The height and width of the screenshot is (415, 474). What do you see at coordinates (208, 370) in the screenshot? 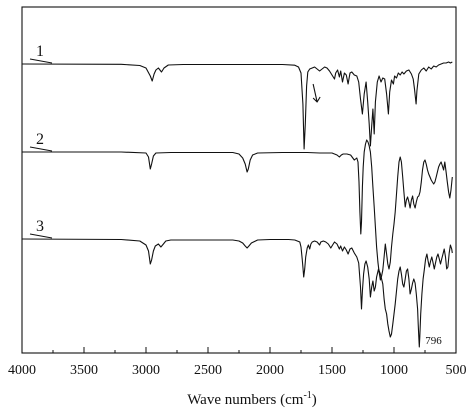
I see `x-tick-label-2500: 2500` at bounding box center [208, 370].